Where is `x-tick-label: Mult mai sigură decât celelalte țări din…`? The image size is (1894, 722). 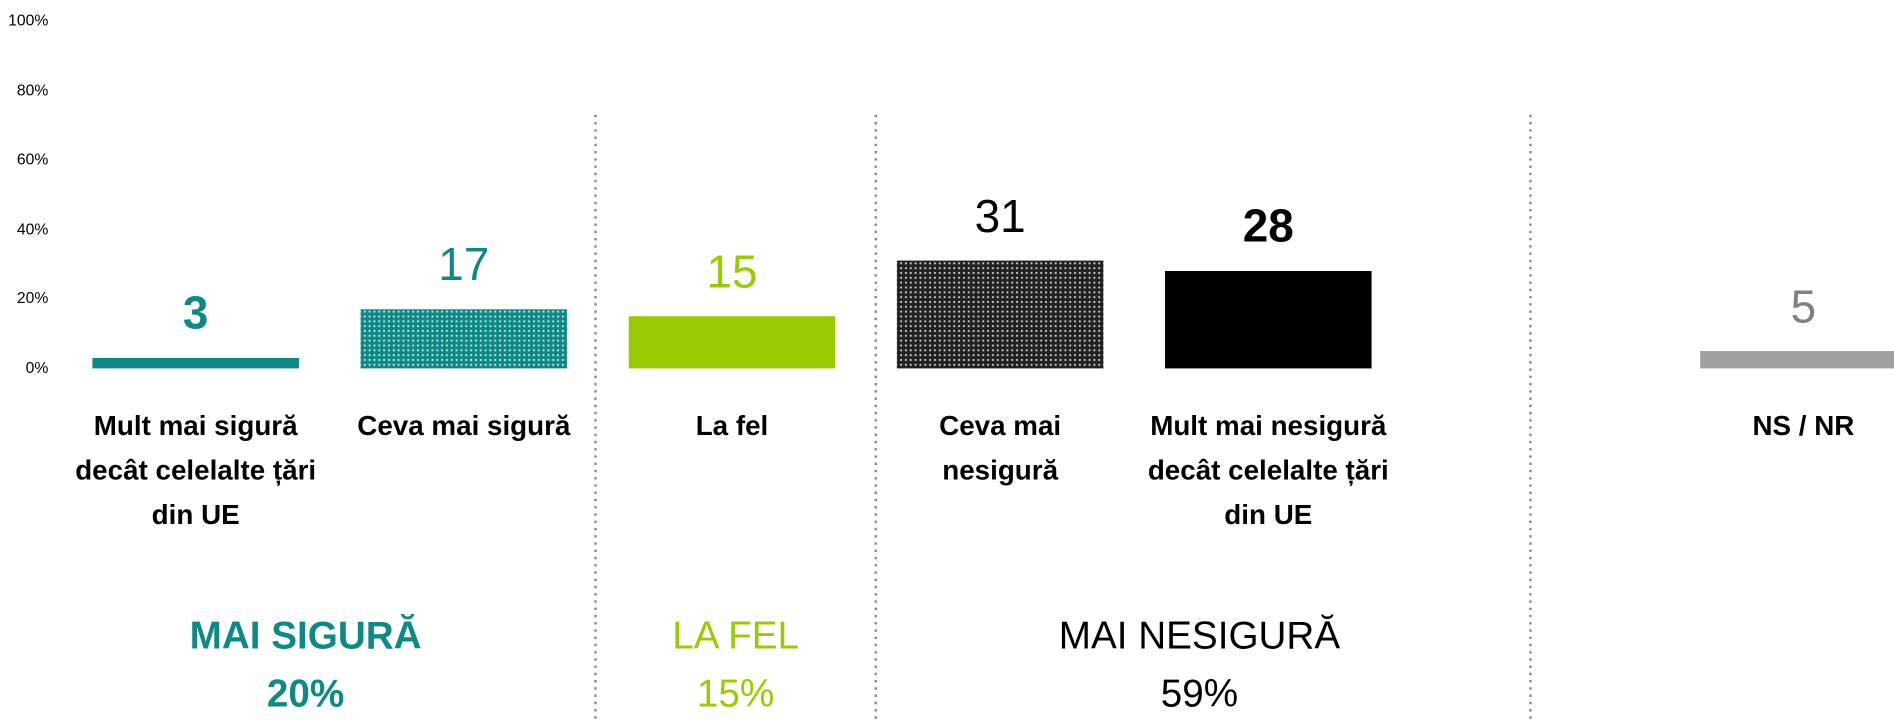 x-tick-label: Mult mai sigură decât celelalte țări din… is located at coordinates (196, 470).